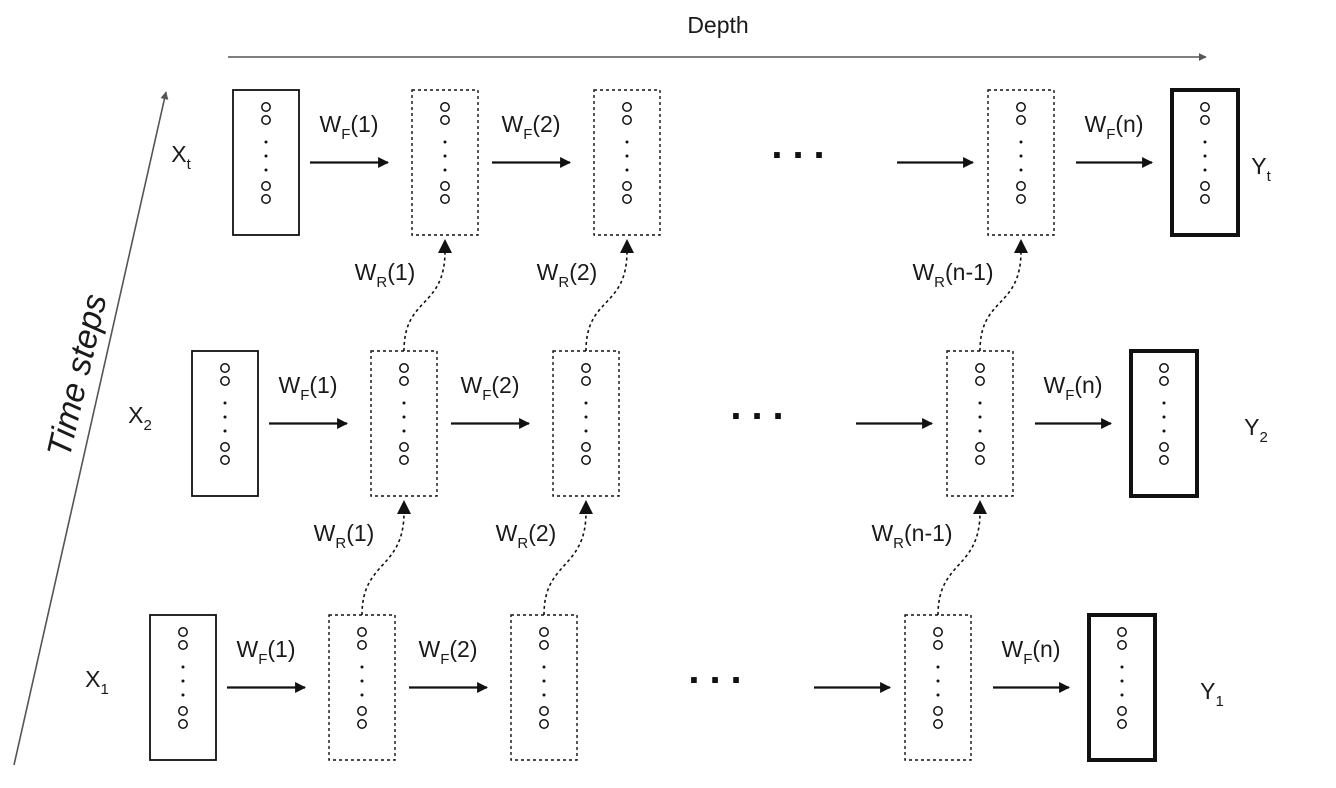  Describe the element at coordinates (140, 418) in the screenshot. I see `input-label: X2` at that location.